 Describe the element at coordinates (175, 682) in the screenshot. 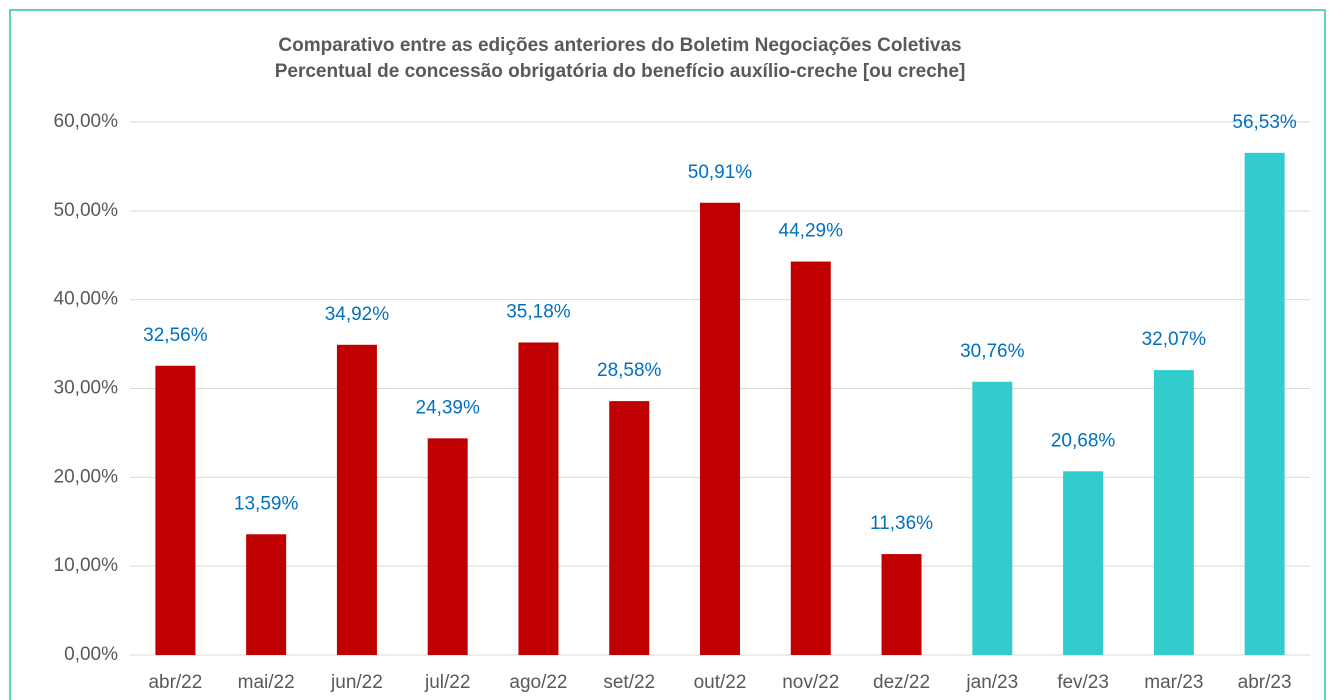

I see `x-tick-label: abr/22` at that location.